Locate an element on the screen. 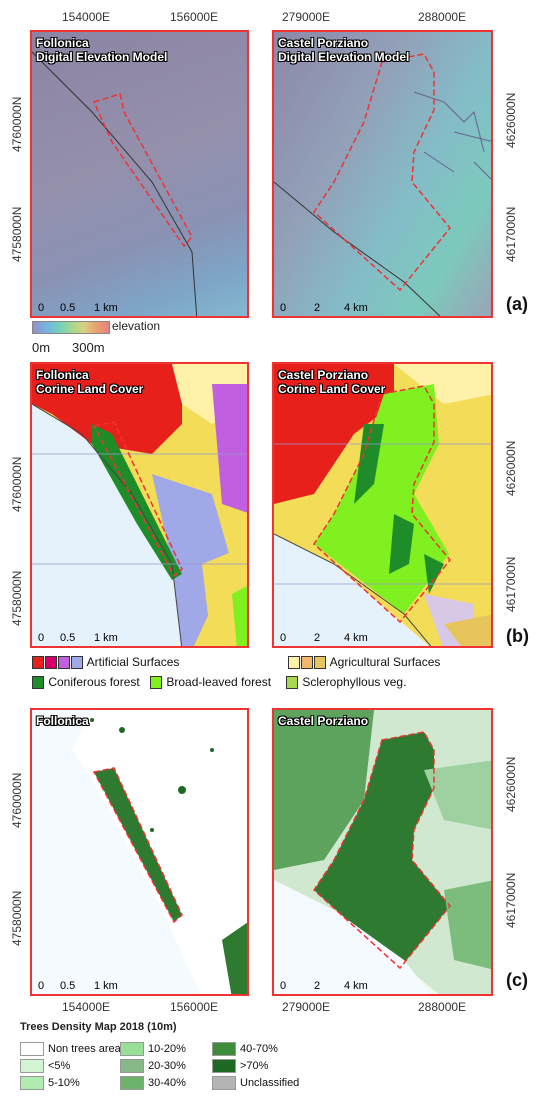 Image resolution: width=550 pixels, height=1110 pixels. right-tick-b2: 4617000N is located at coordinates (511, 584).